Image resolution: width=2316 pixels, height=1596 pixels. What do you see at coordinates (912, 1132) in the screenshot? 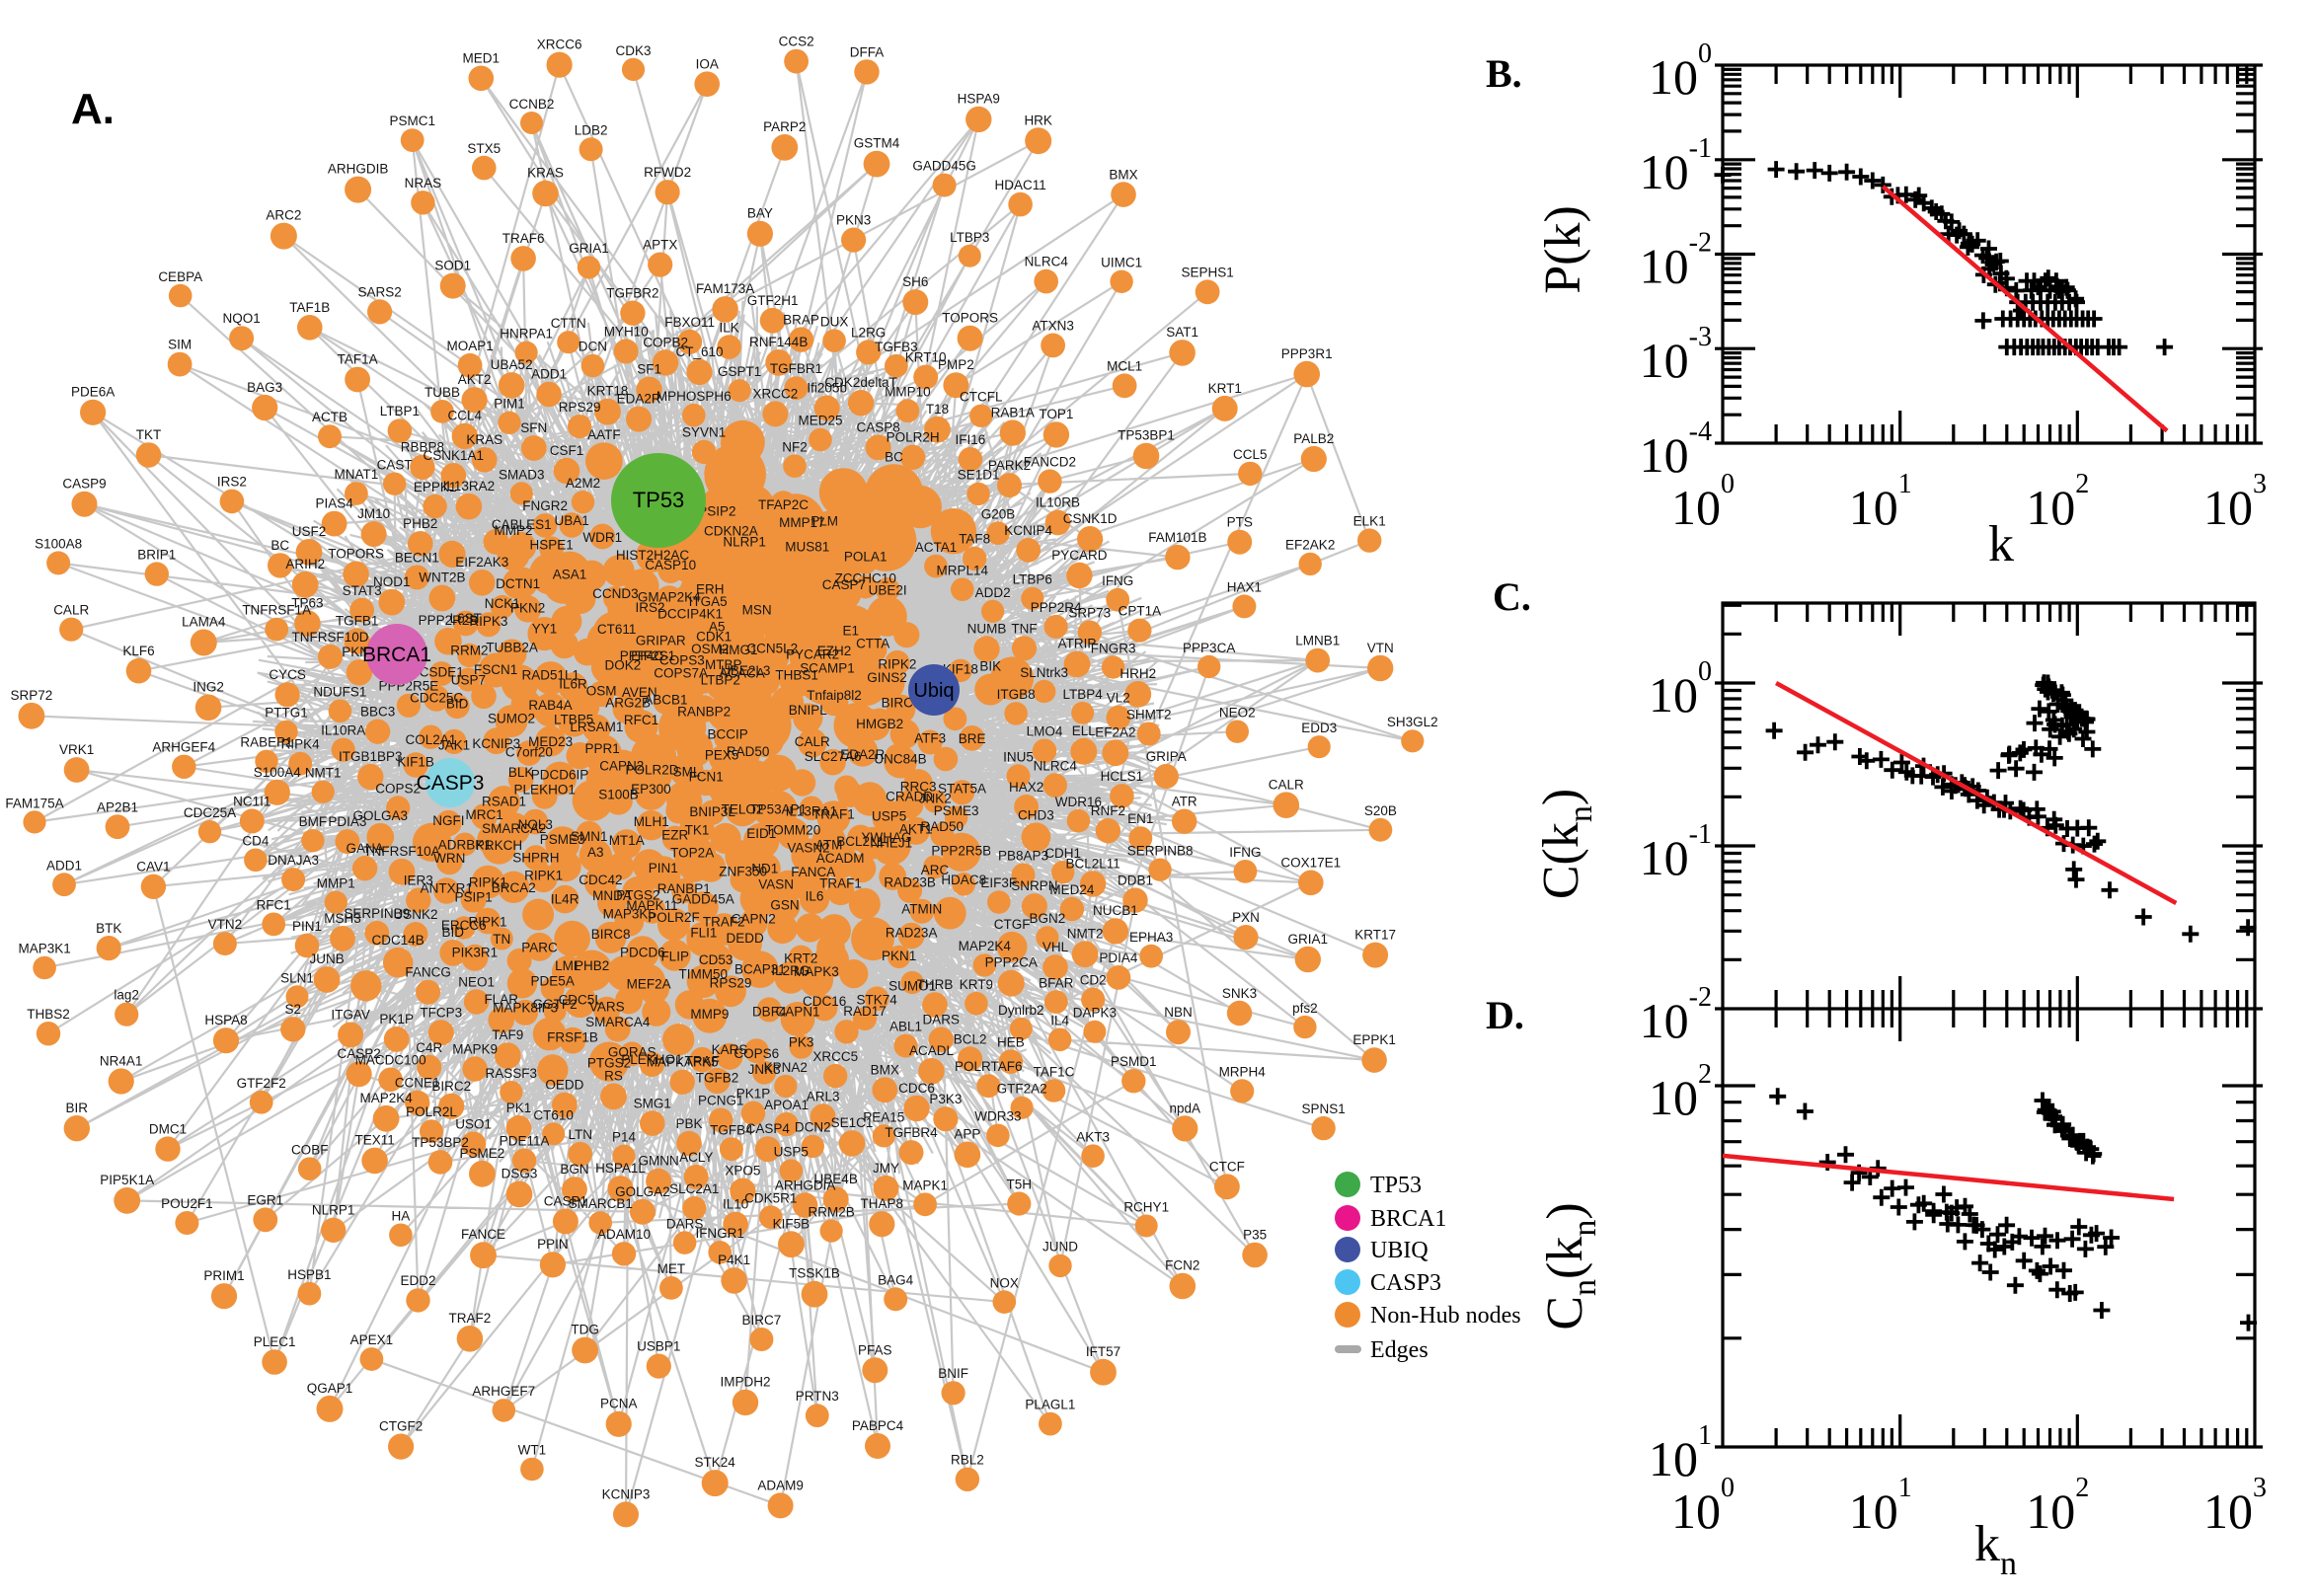
I see `svg-text: TGFBR4` at bounding box center [912, 1132].